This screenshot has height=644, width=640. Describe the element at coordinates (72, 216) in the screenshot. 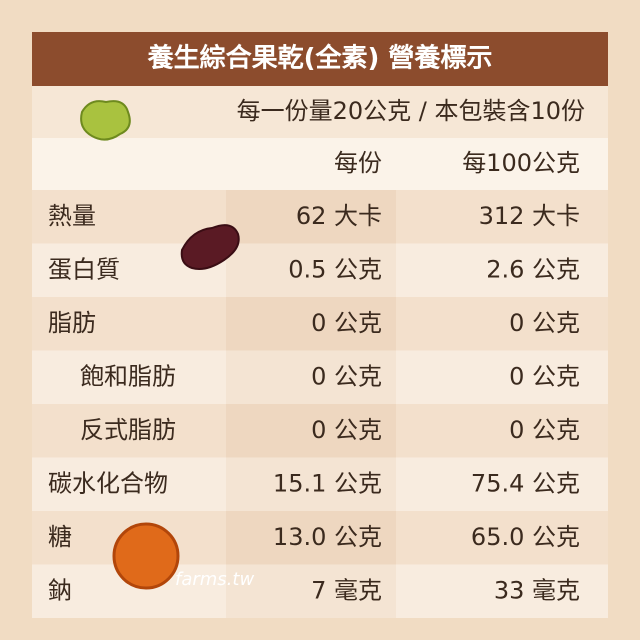

I see `row-label: 熱量` at that location.